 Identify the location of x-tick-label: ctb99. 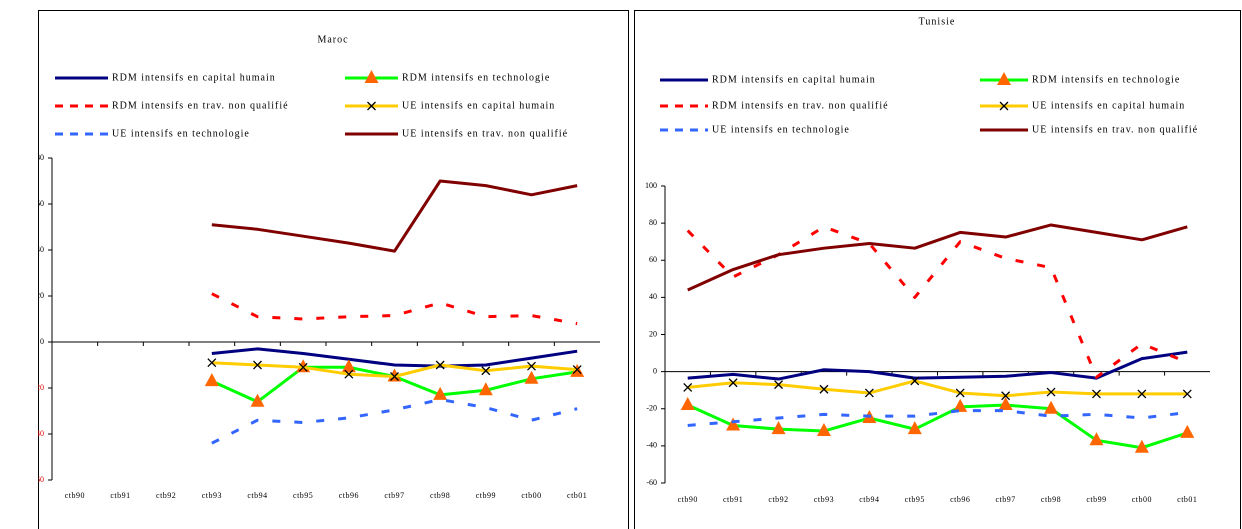
(1096, 499).